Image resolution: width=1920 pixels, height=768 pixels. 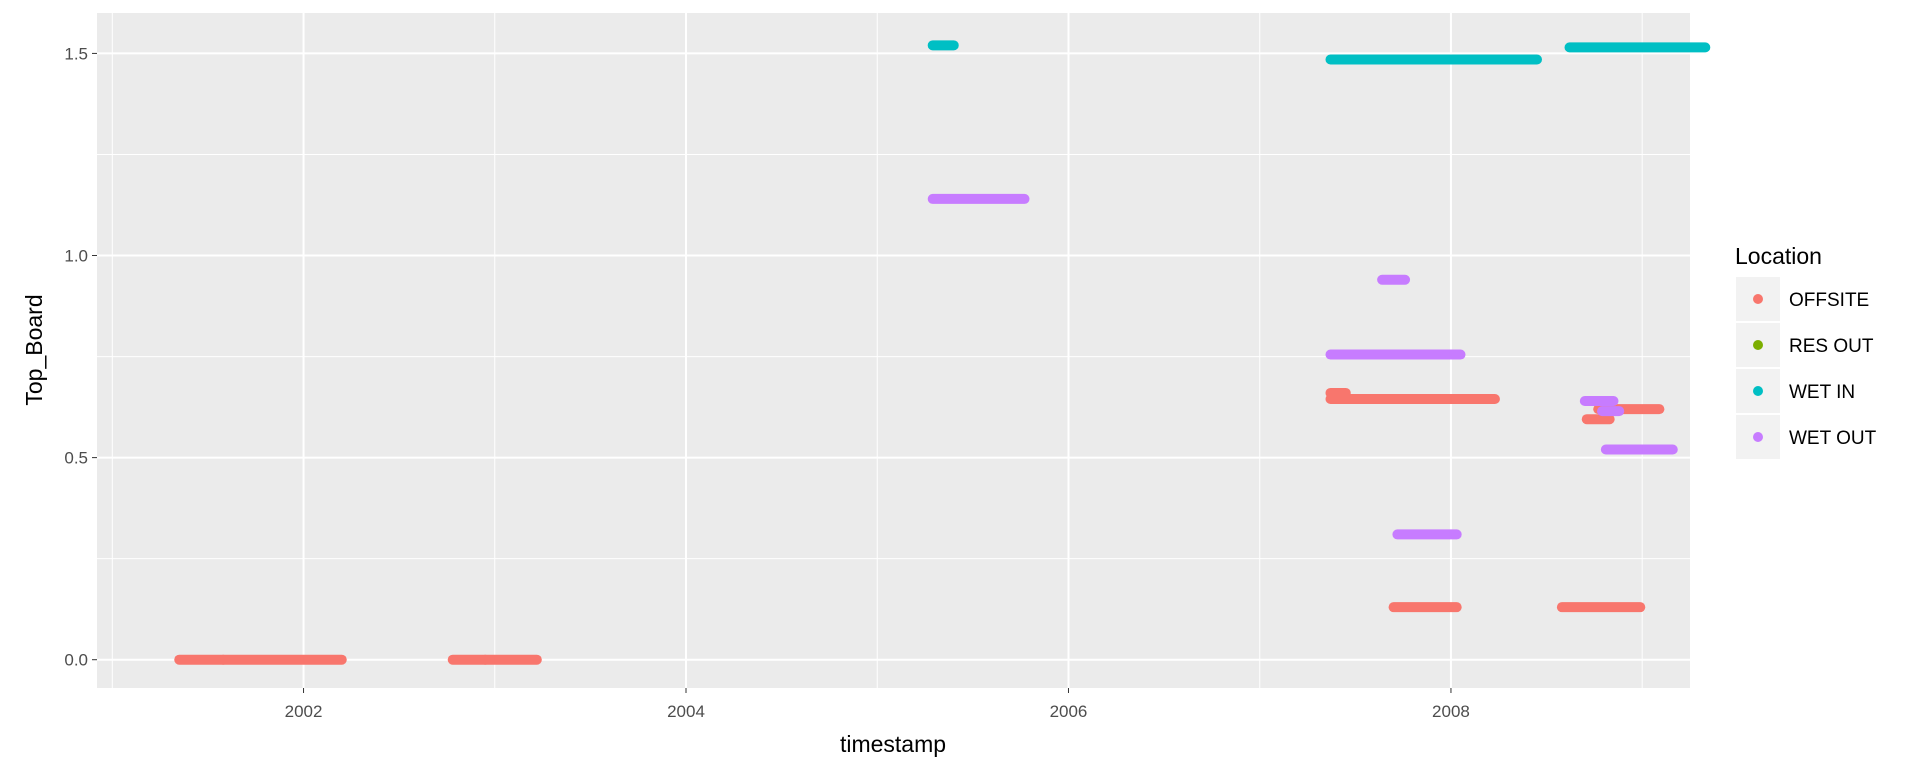 I want to click on x-axis-ticks: 2002 2004 2006 2008, so click(x=877, y=704).